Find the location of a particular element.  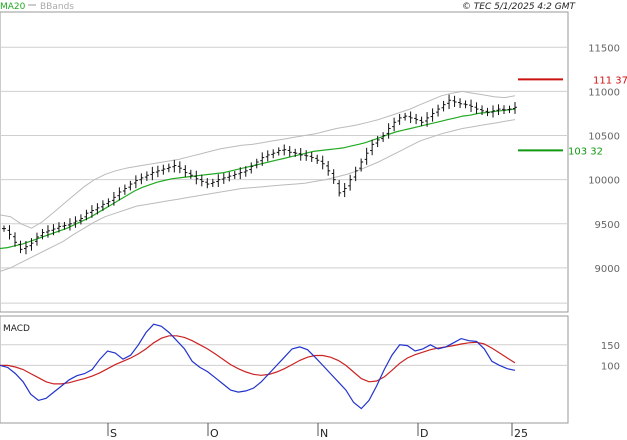

price-tick-label: 11000 is located at coordinates (604, 92).